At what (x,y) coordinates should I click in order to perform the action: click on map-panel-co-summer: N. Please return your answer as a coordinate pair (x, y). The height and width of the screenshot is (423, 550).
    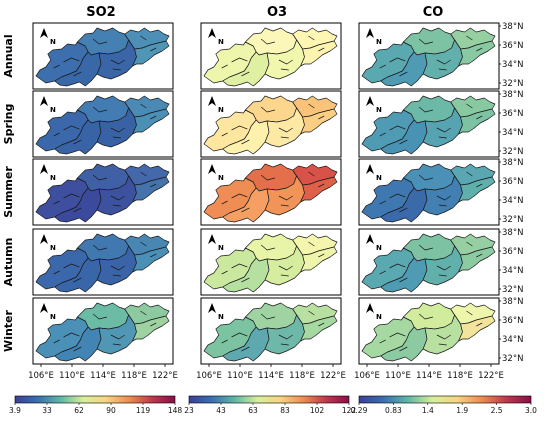
    Looking at the image, I should click on (429, 192).